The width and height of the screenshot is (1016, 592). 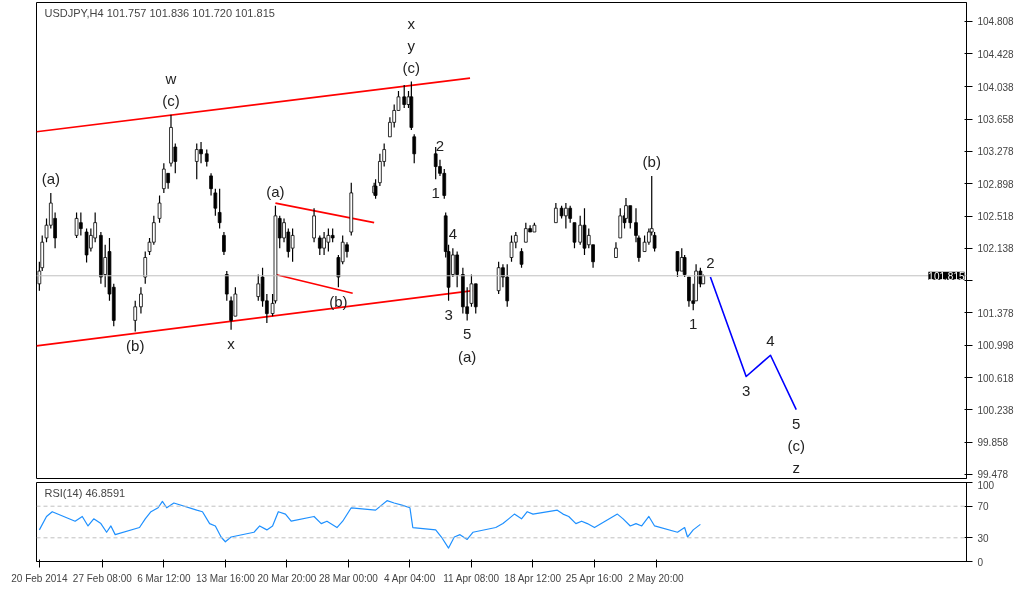 I want to click on annotation: z, so click(x=796, y=468).